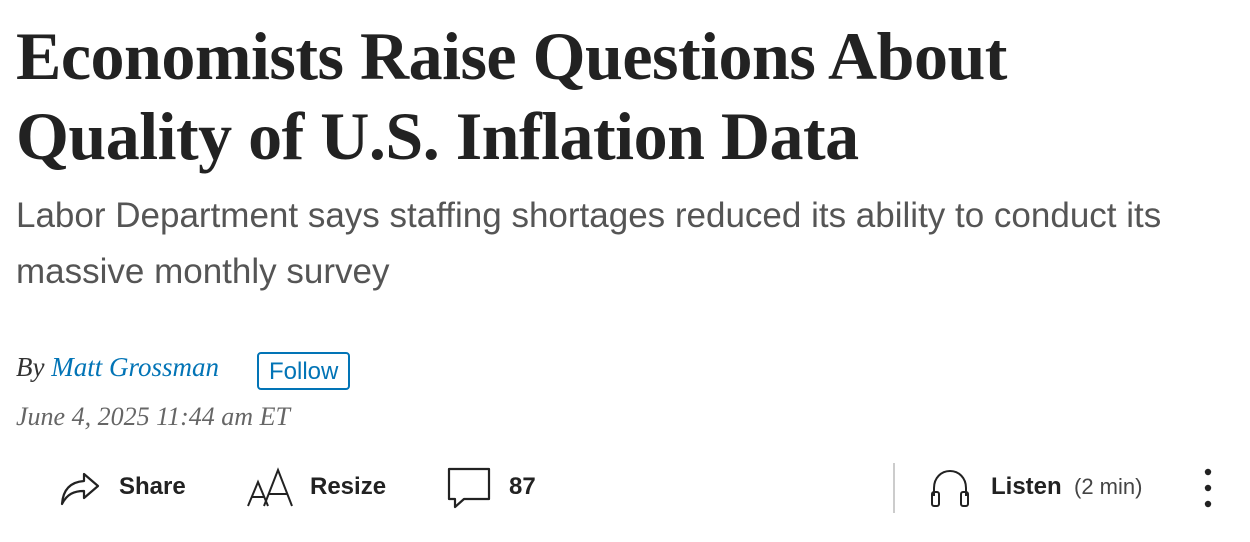  I want to click on comment-icon, so click(469, 488).